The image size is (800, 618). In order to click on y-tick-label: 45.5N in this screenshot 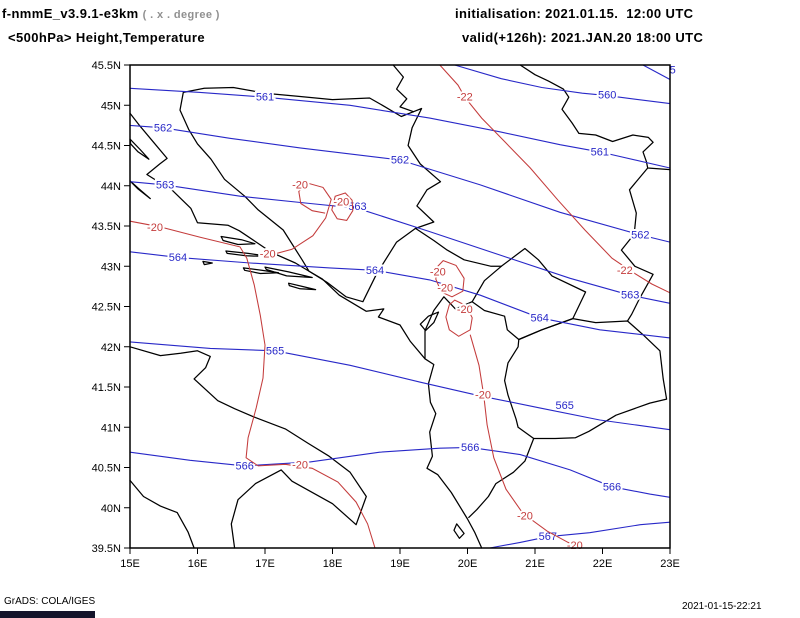, I will do `click(106, 66)`.